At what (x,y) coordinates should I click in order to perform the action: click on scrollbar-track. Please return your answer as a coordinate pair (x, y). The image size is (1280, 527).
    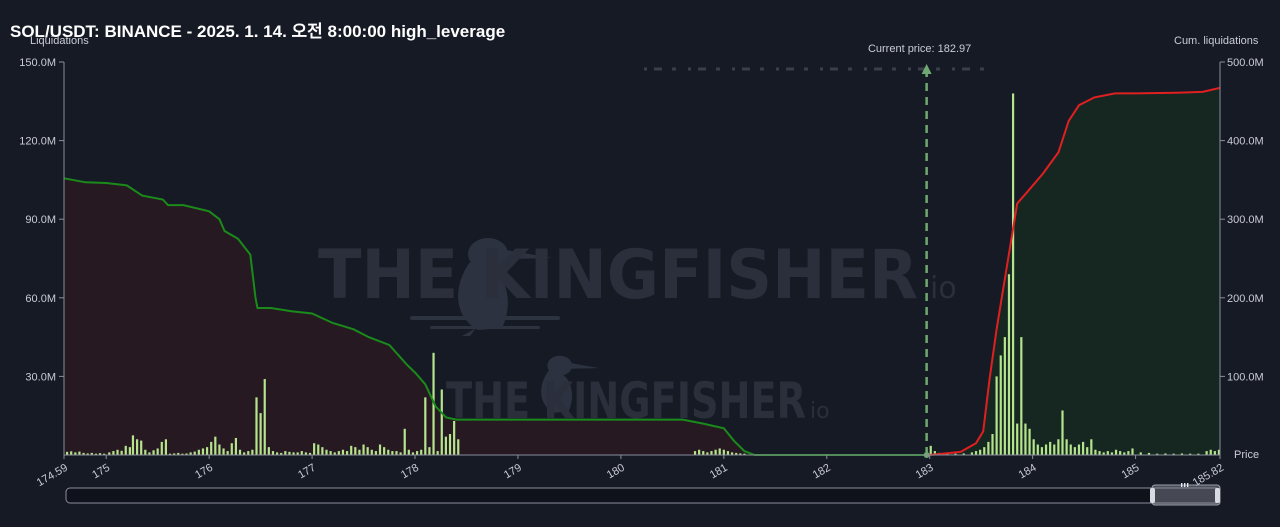
    Looking at the image, I should click on (643, 495).